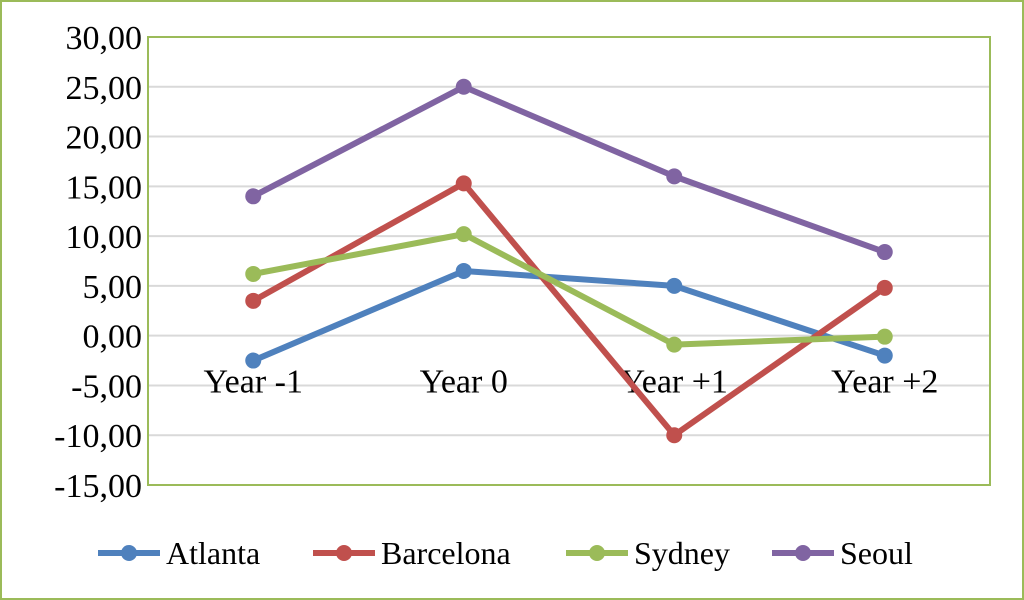 The image size is (1024, 600). I want to click on series-line-atlanta, so click(569, 315).